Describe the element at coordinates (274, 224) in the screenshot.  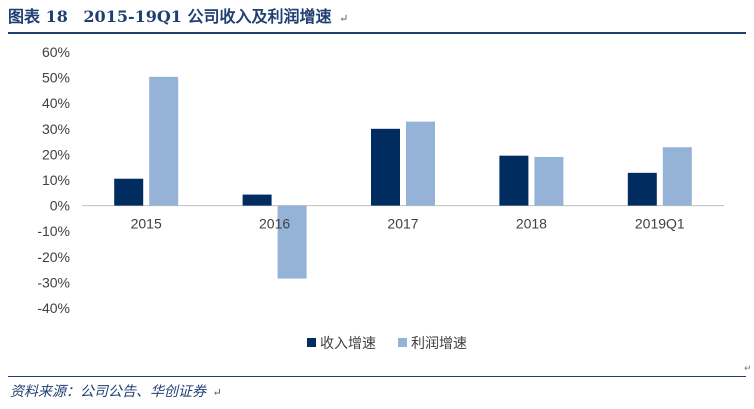
I see `x-tick-label: 2016` at that location.